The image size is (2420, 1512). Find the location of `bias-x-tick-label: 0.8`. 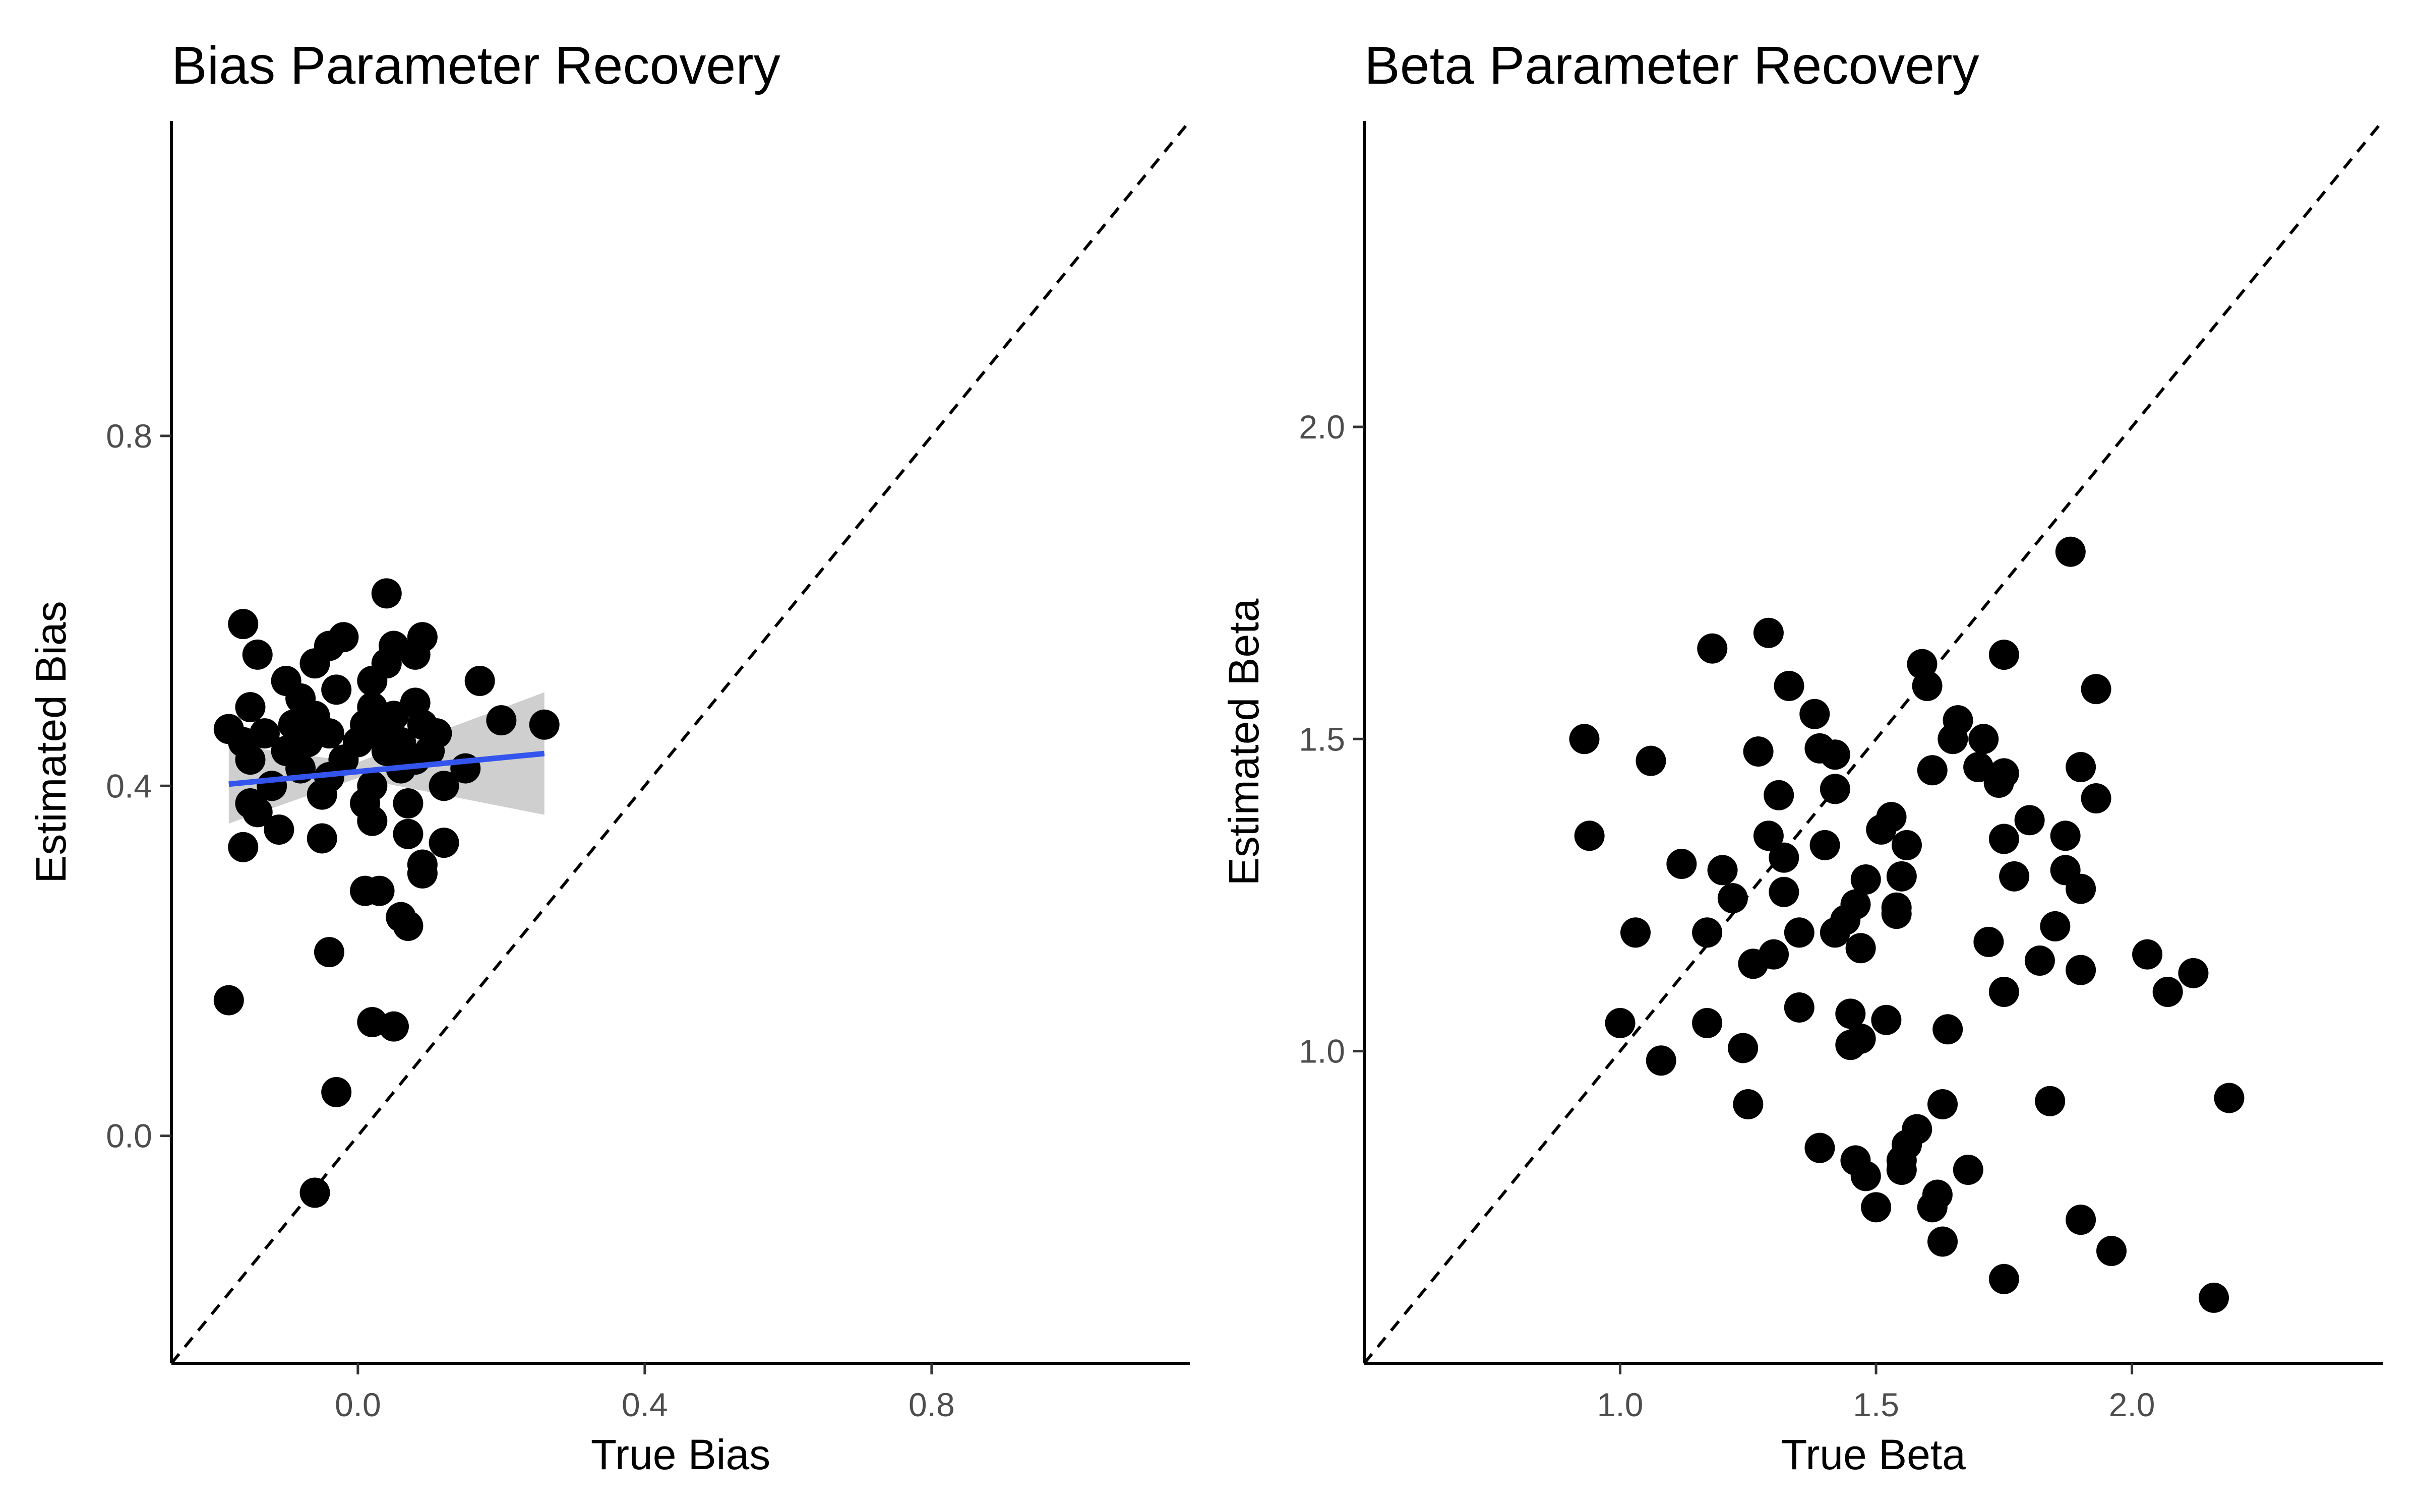

bias-x-tick-label: 0.8 is located at coordinates (932, 1404).